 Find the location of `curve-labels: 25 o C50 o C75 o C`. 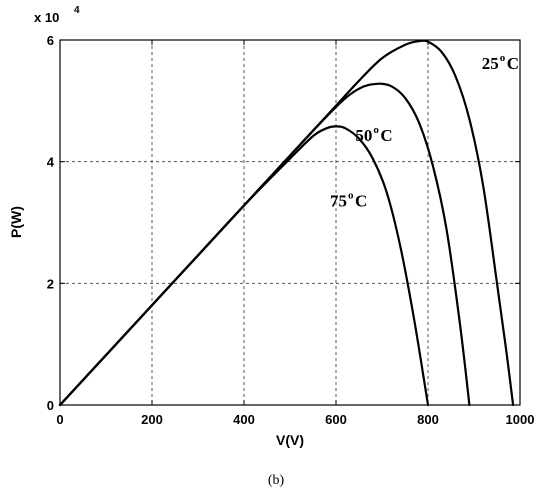

curve-labels: 25 o C50 o C75 o C is located at coordinates (424, 131).